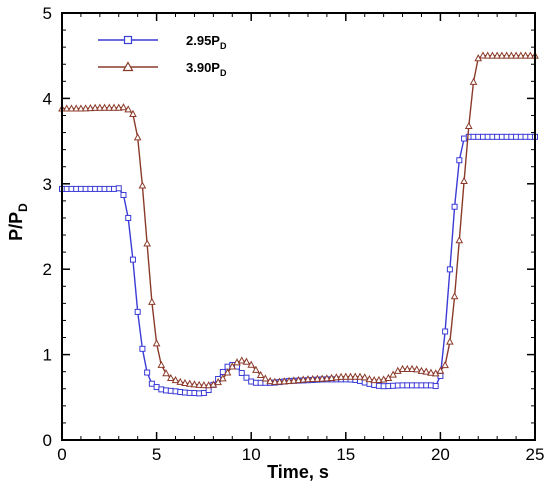  What do you see at coordinates (18, 222) in the screenshot?
I see `y-axis-title: P/PD` at bounding box center [18, 222].